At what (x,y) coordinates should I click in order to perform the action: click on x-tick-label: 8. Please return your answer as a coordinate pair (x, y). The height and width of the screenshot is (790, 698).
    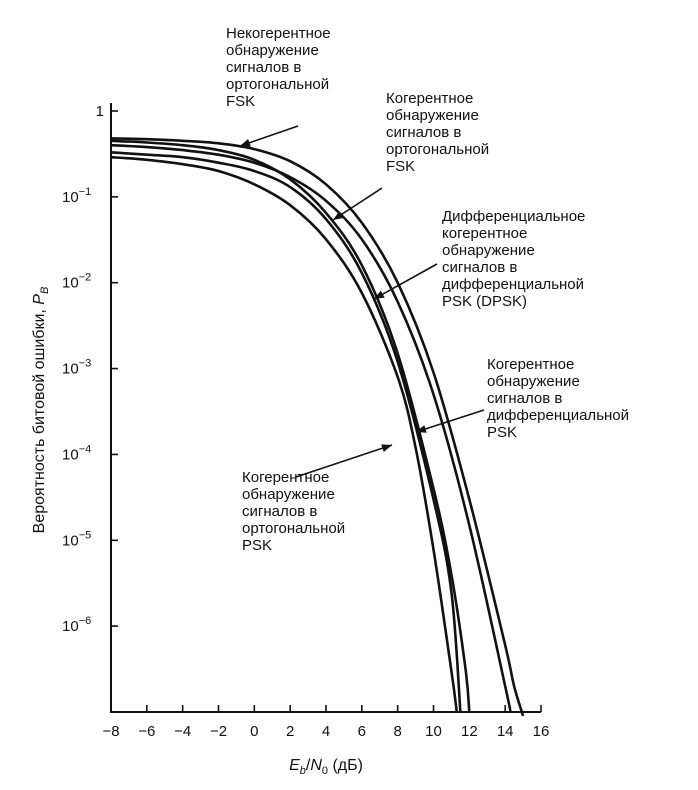
    Looking at the image, I should click on (397, 731).